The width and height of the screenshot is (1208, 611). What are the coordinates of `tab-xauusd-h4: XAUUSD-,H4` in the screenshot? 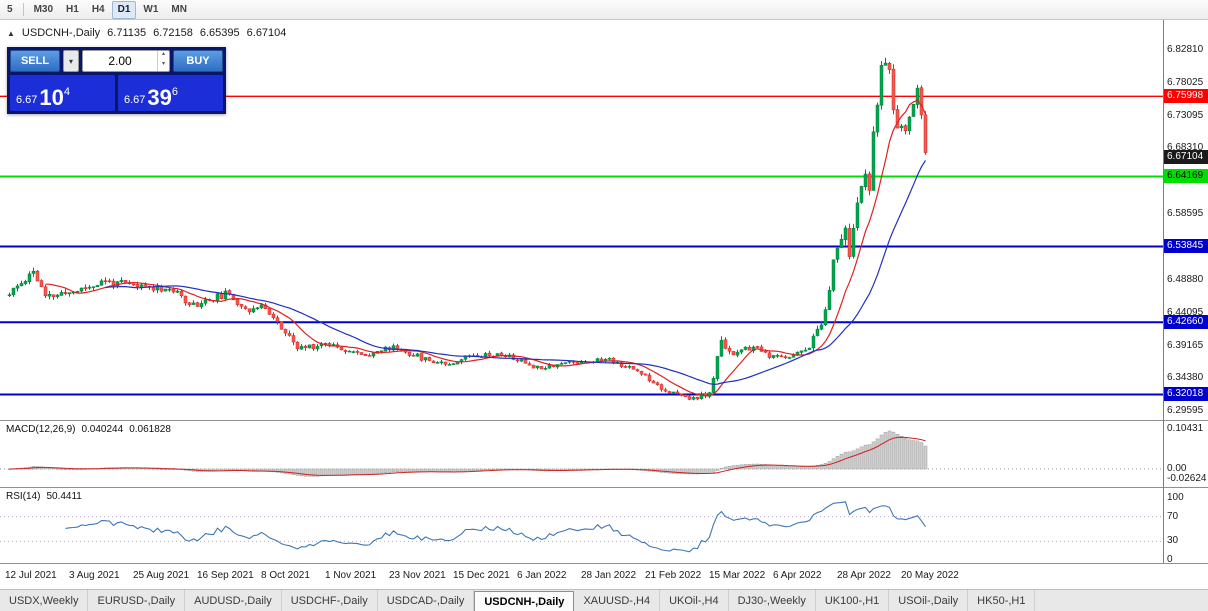 It's located at (617, 600).